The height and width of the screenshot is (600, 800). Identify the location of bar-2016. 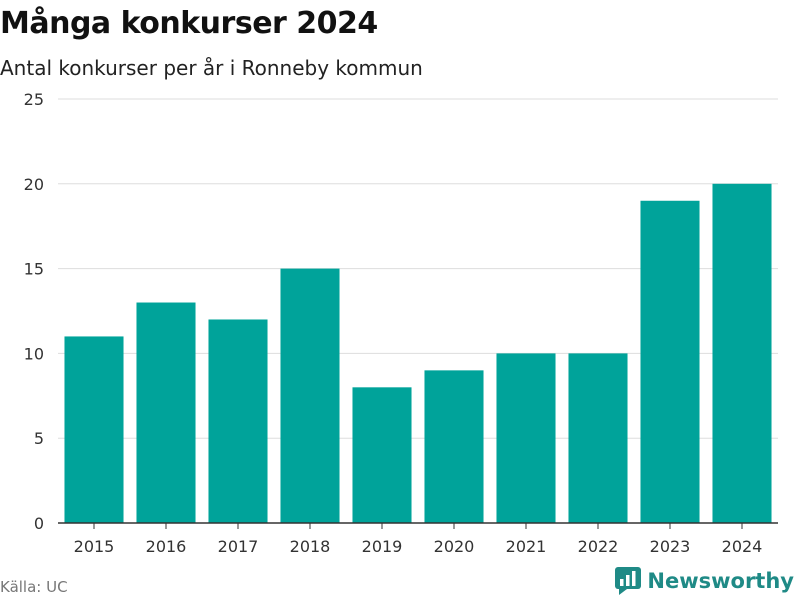
(166, 412).